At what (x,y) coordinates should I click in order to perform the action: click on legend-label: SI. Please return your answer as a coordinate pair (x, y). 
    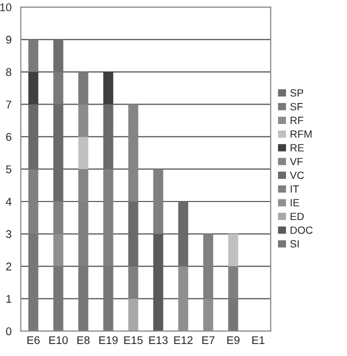
    Looking at the image, I should click on (294, 244).